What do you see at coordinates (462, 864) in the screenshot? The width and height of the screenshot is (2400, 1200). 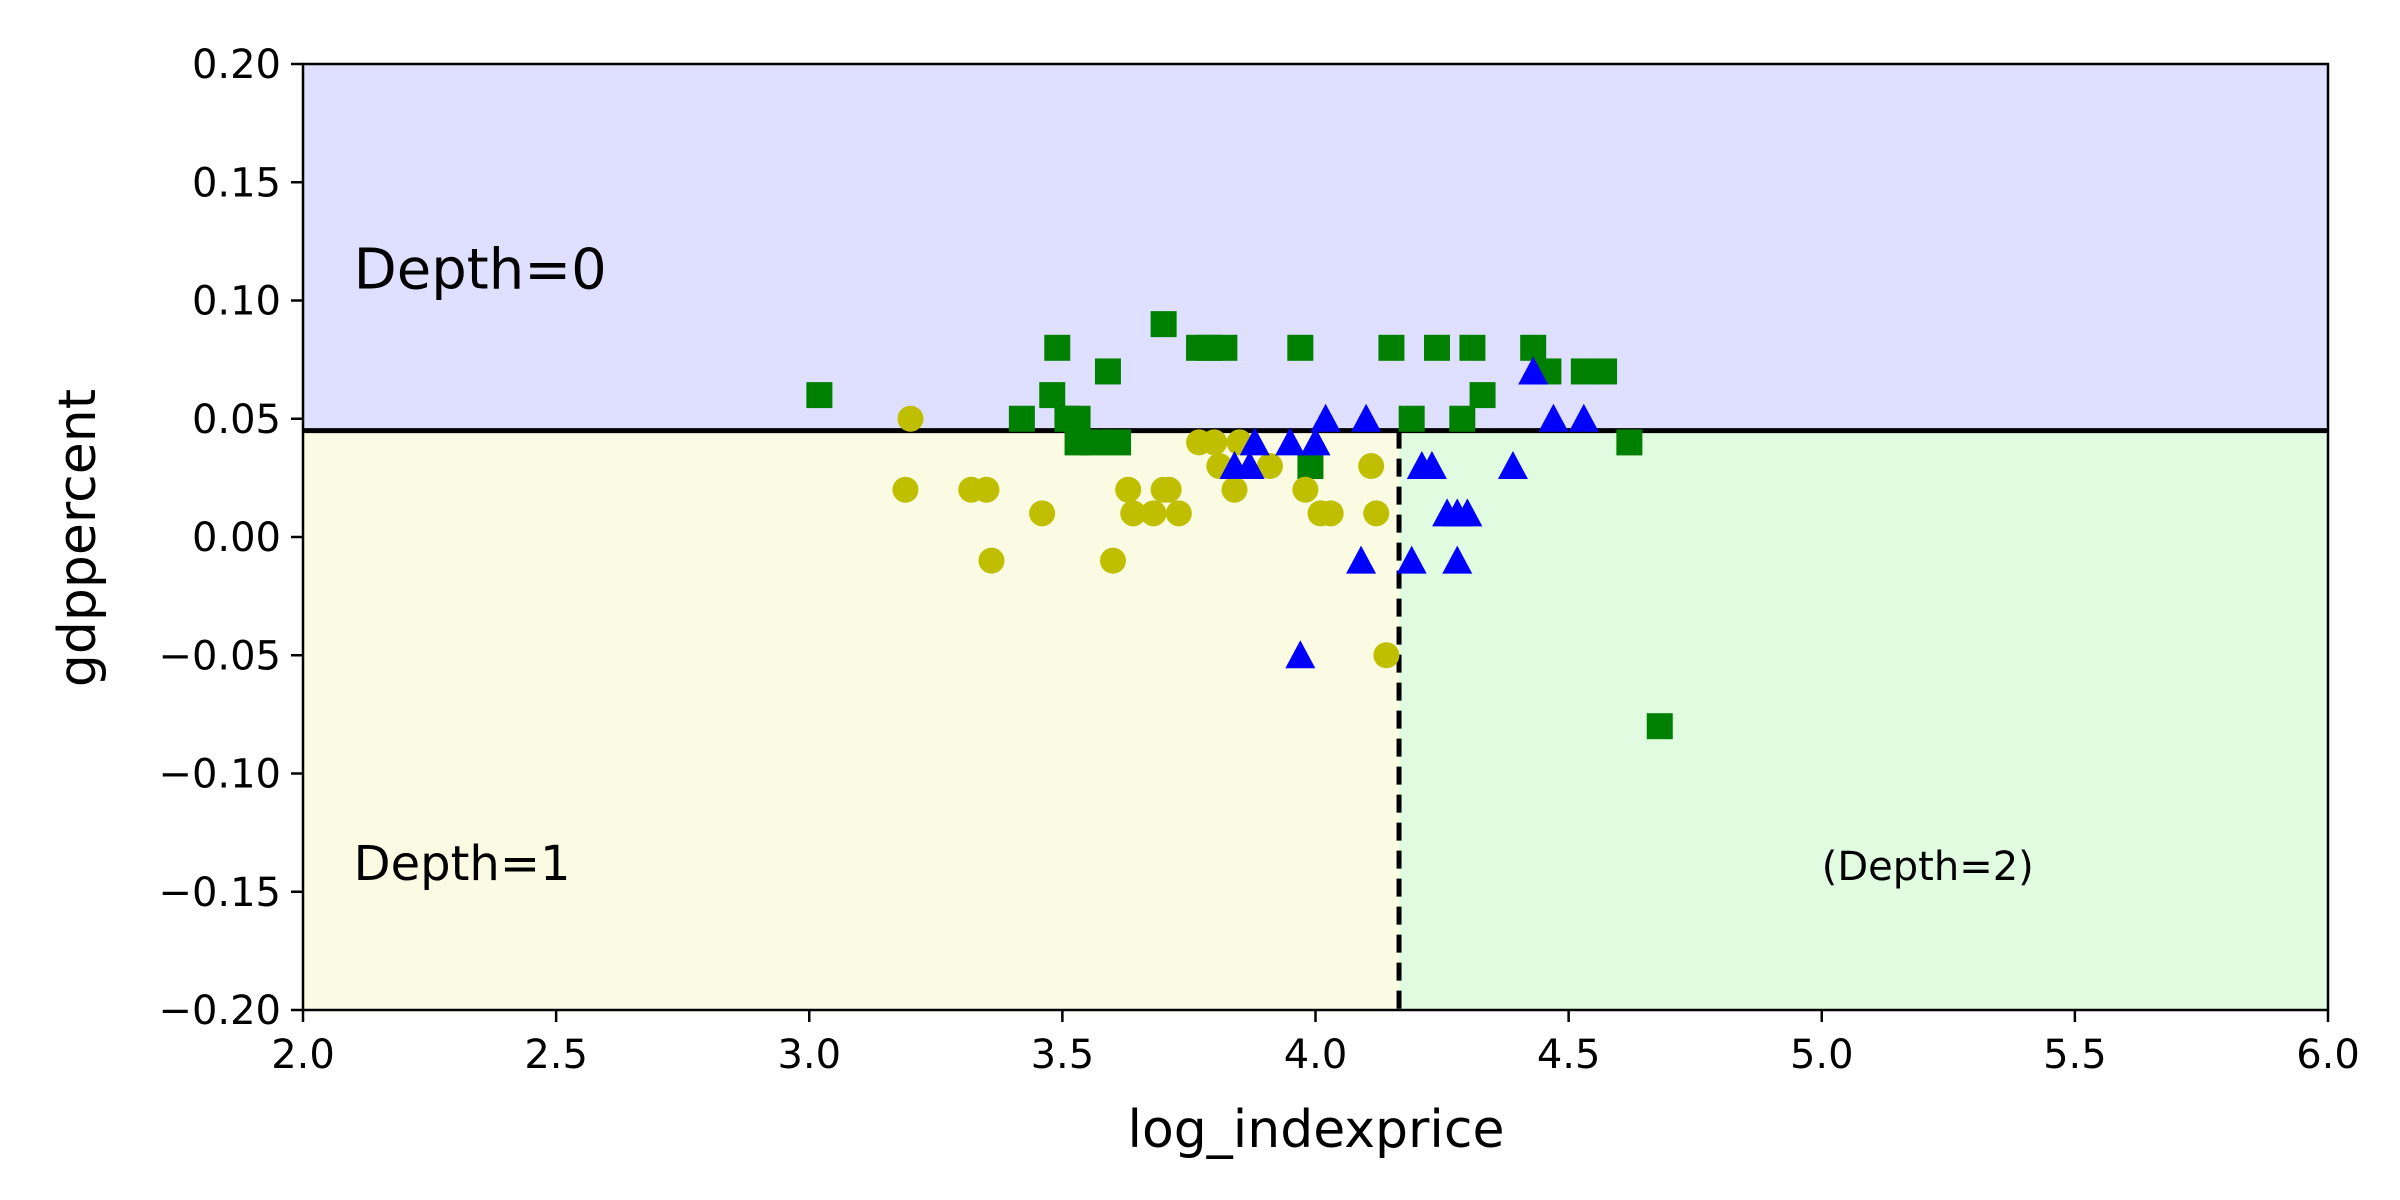 I see `region-annotation: Depth=1` at bounding box center [462, 864].